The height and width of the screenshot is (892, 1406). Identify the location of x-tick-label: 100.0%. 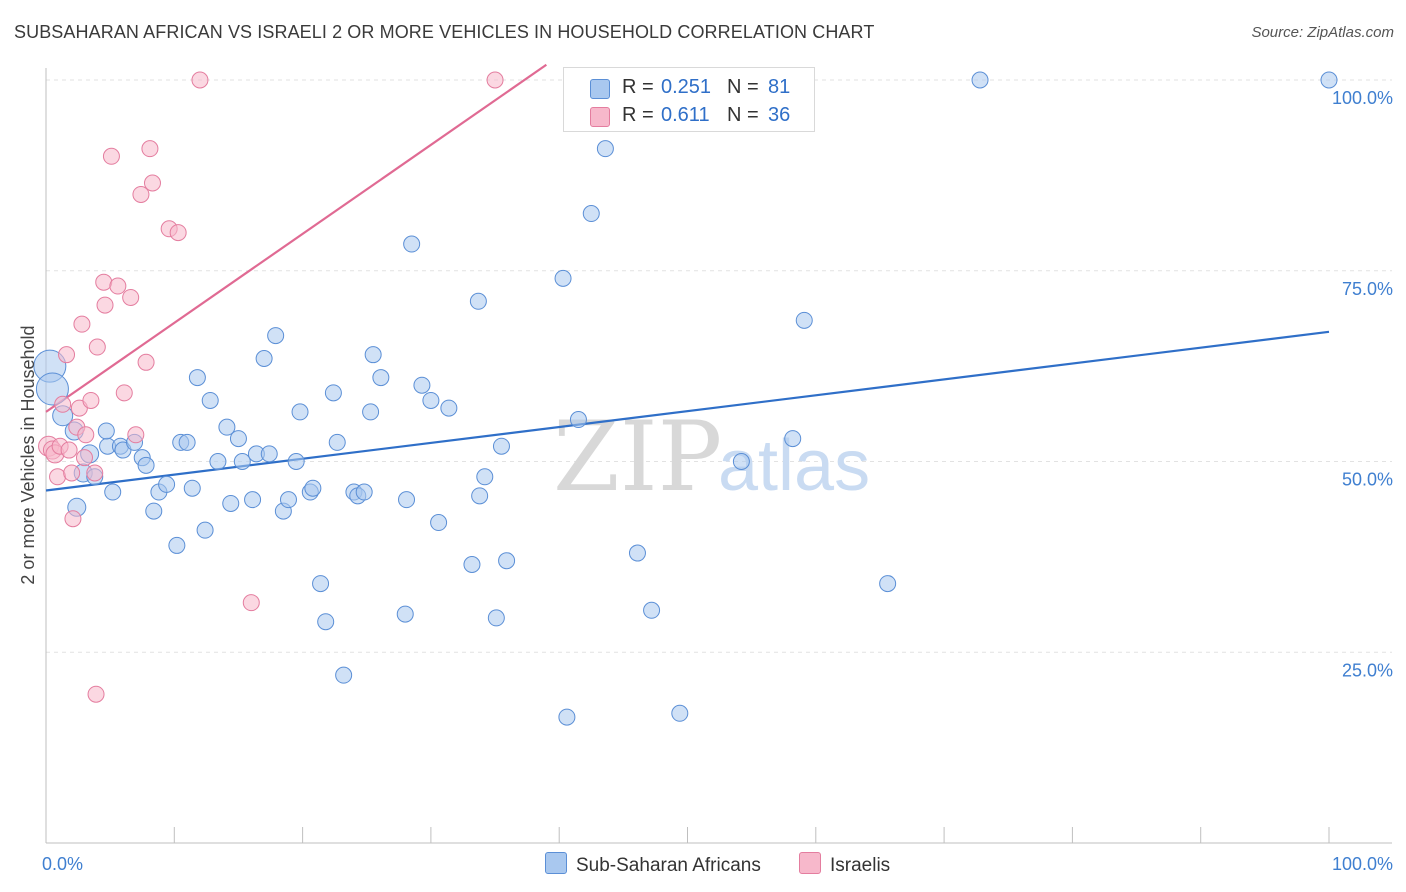
(1362, 864).